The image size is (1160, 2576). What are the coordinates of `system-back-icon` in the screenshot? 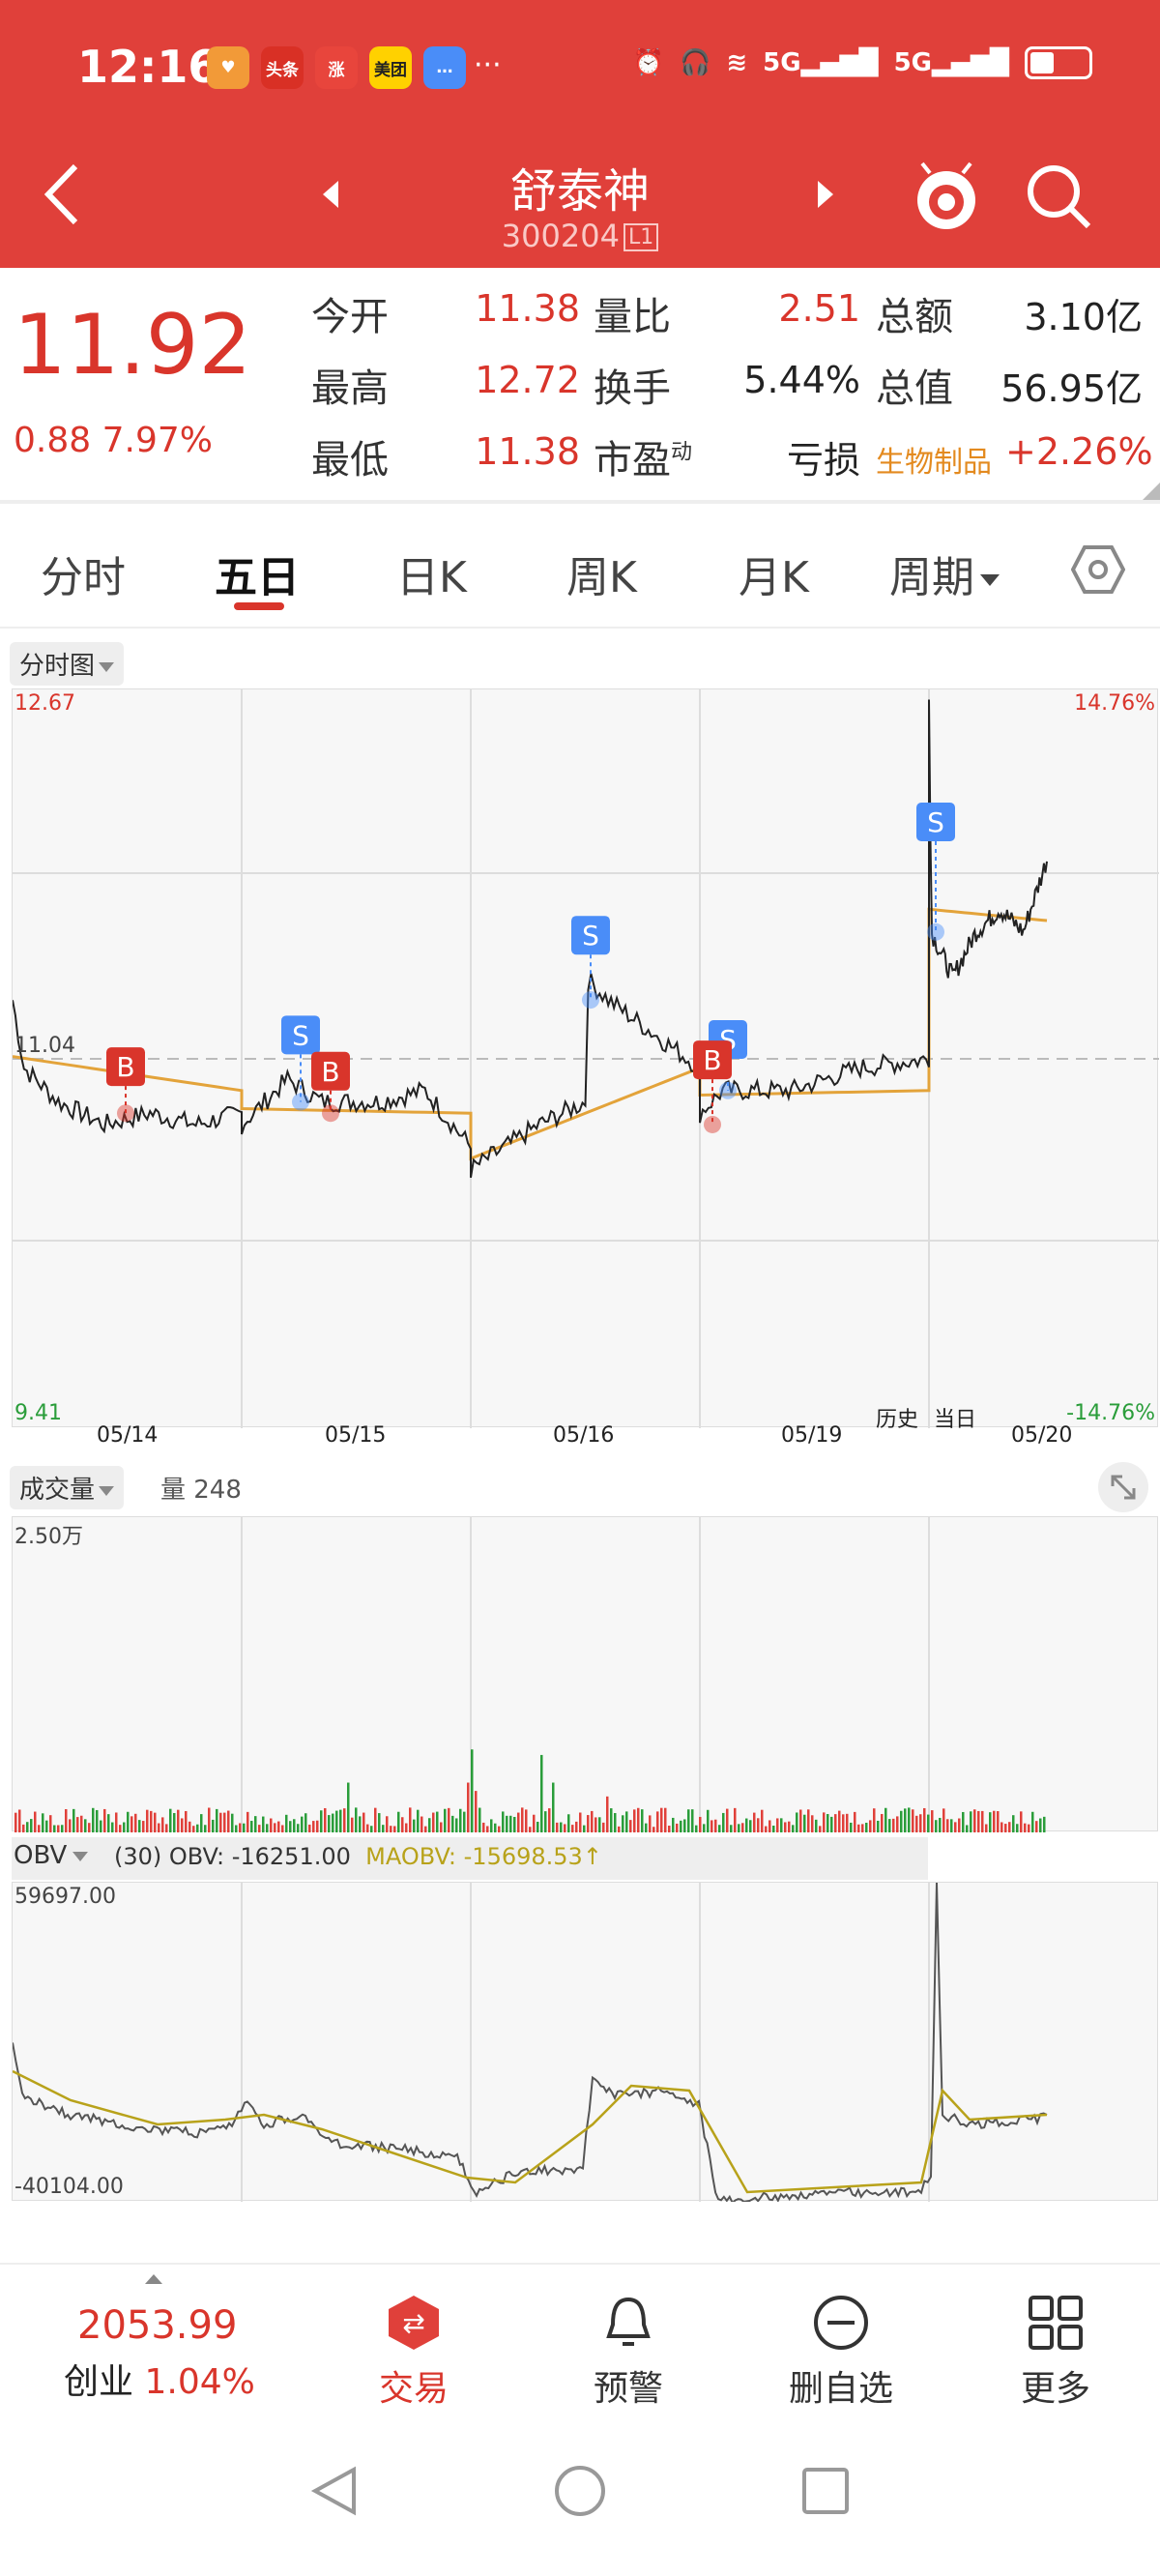 It's located at (334, 2493).